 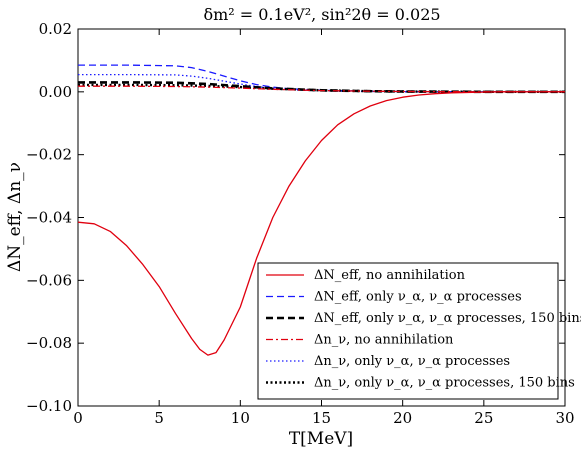 I want to click on x-tick-label: 10, so click(x=240, y=418).